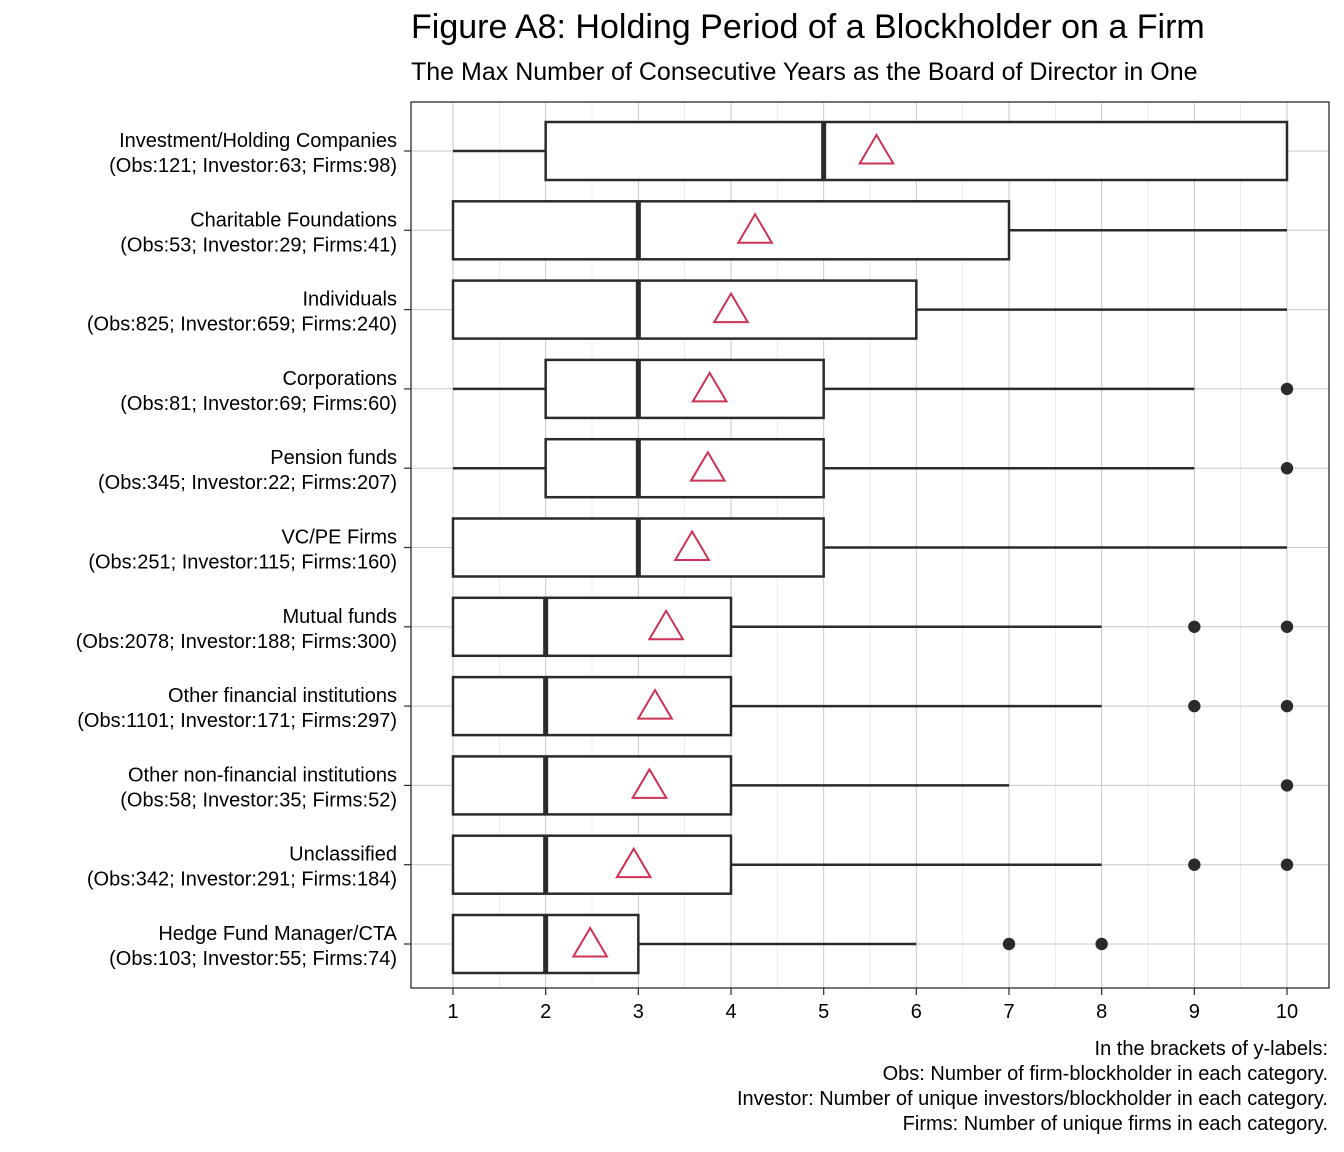 The height and width of the screenshot is (1152, 1344). I want to click on y-label-category: Hedge Fund Manager/CTA, so click(277, 934).